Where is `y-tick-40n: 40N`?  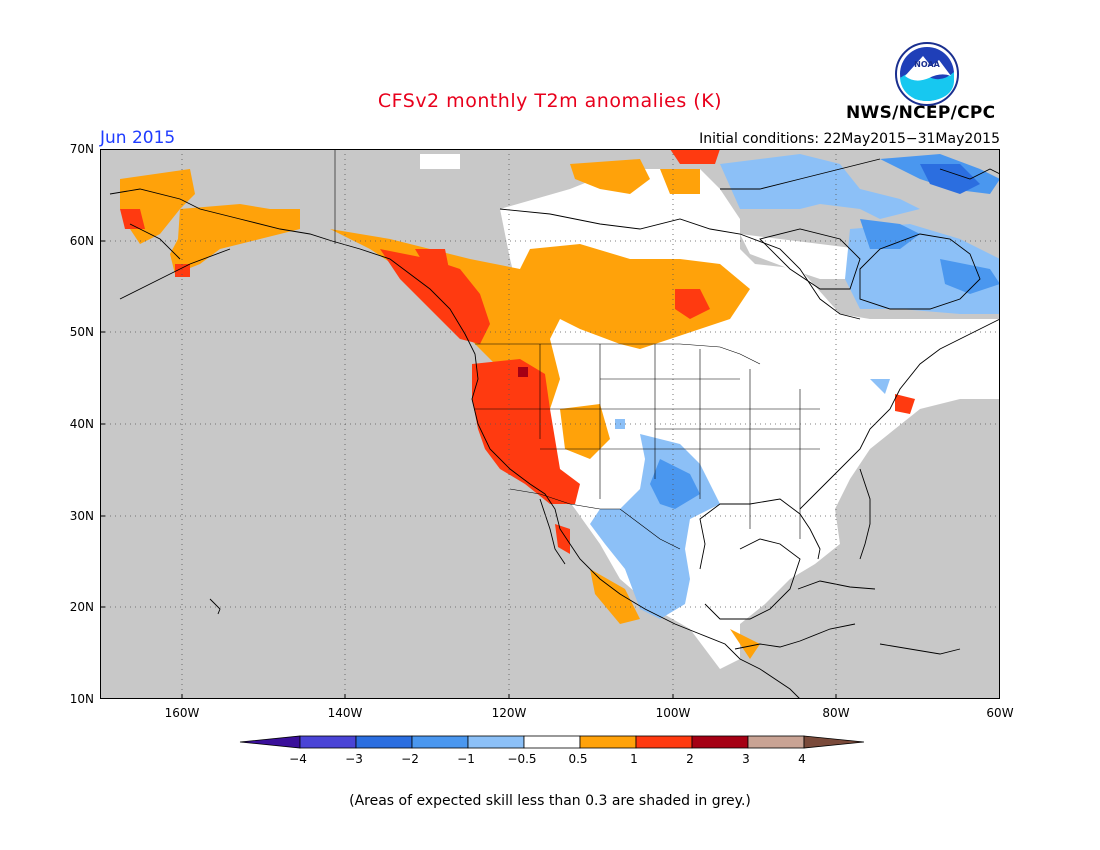
y-tick-40n: 40N is located at coordinates (81, 424).